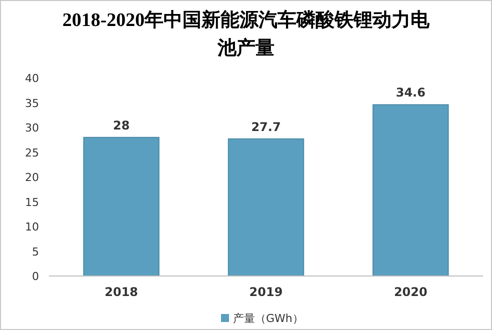 This screenshot has width=492, height=330. Describe the element at coordinates (268, 318) in the screenshot. I see `legend-label: 产量（GWh）` at that location.